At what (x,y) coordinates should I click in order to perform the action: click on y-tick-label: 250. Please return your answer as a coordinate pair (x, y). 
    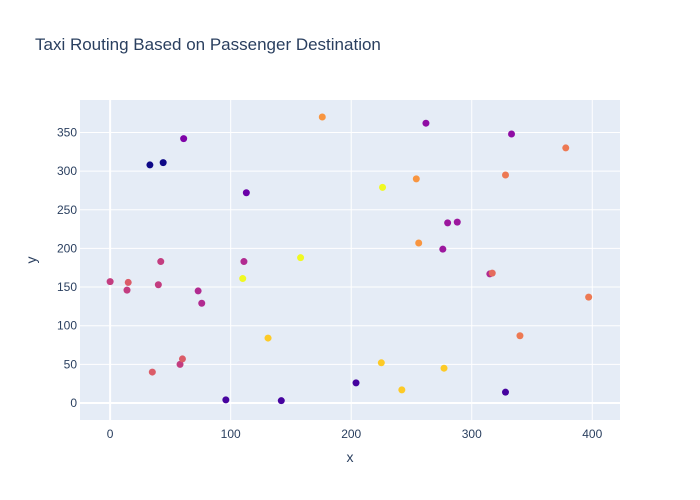
    Looking at the image, I should click on (67, 210).